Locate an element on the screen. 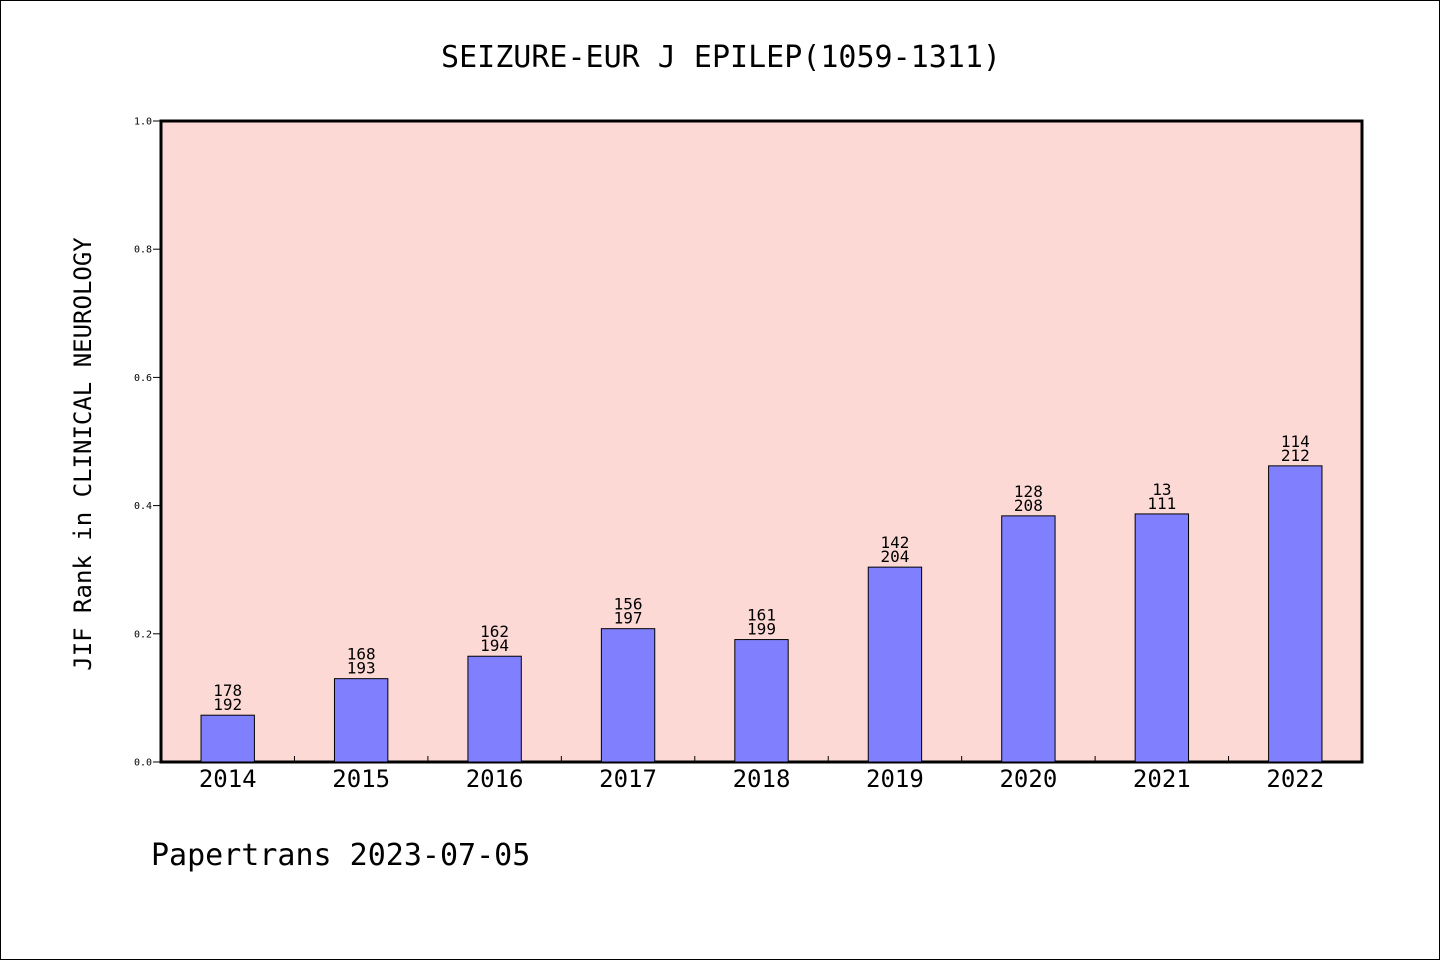  y-tick-label: 0.0 is located at coordinates (143, 763).